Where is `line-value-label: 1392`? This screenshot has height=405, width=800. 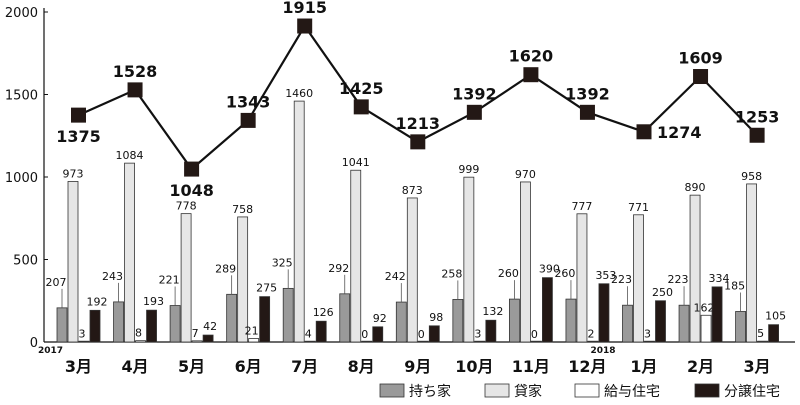
line-value-label: 1392 is located at coordinates (587, 93).